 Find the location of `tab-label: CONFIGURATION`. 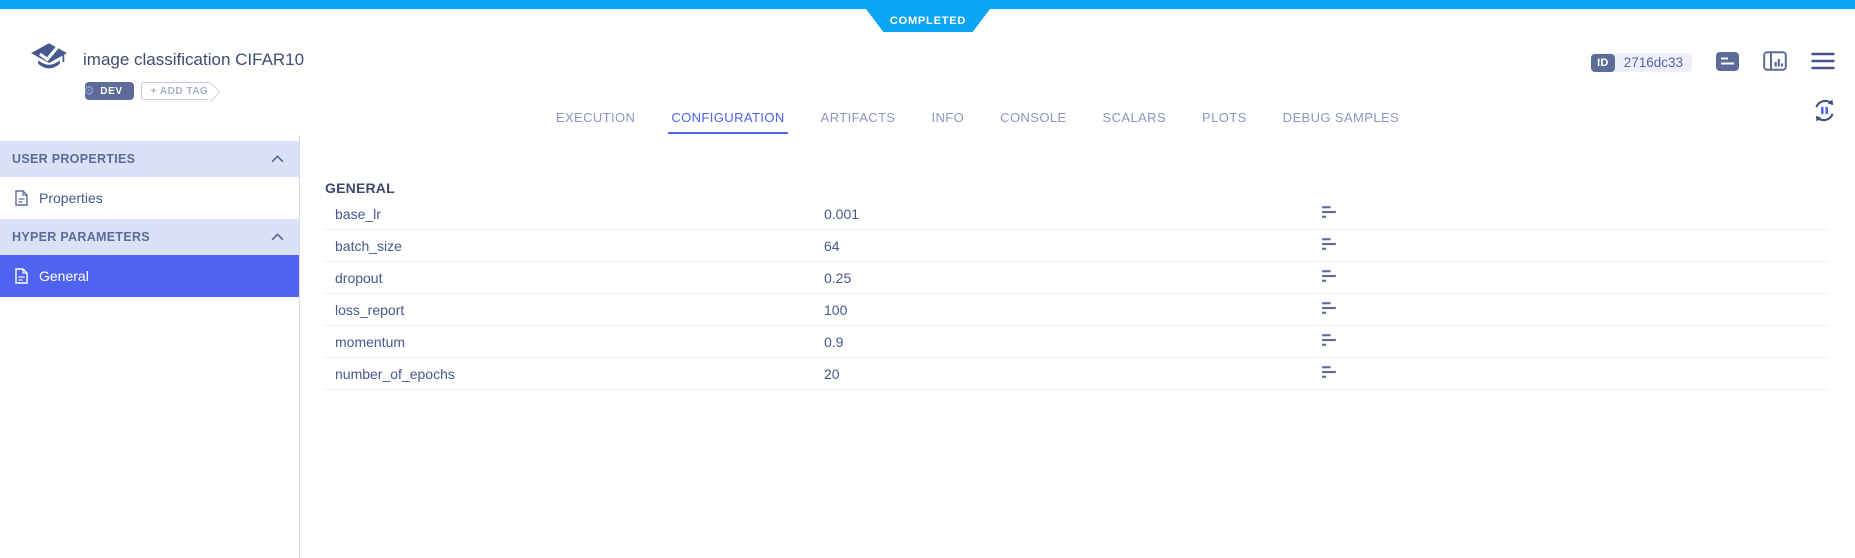

tab-label: CONFIGURATION is located at coordinates (728, 117).